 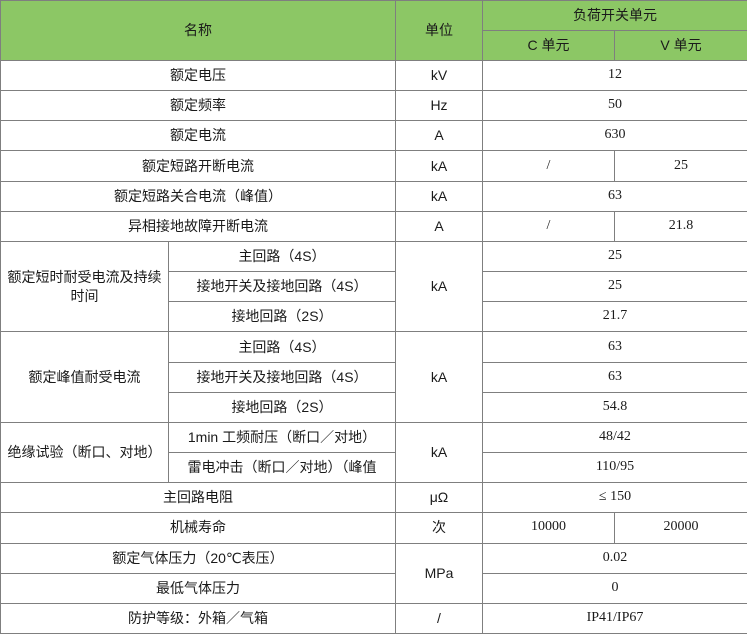 I want to click on table-row: 额定峰值耐受电流 主回路（4S） kA 63, so click(x=373, y=377).